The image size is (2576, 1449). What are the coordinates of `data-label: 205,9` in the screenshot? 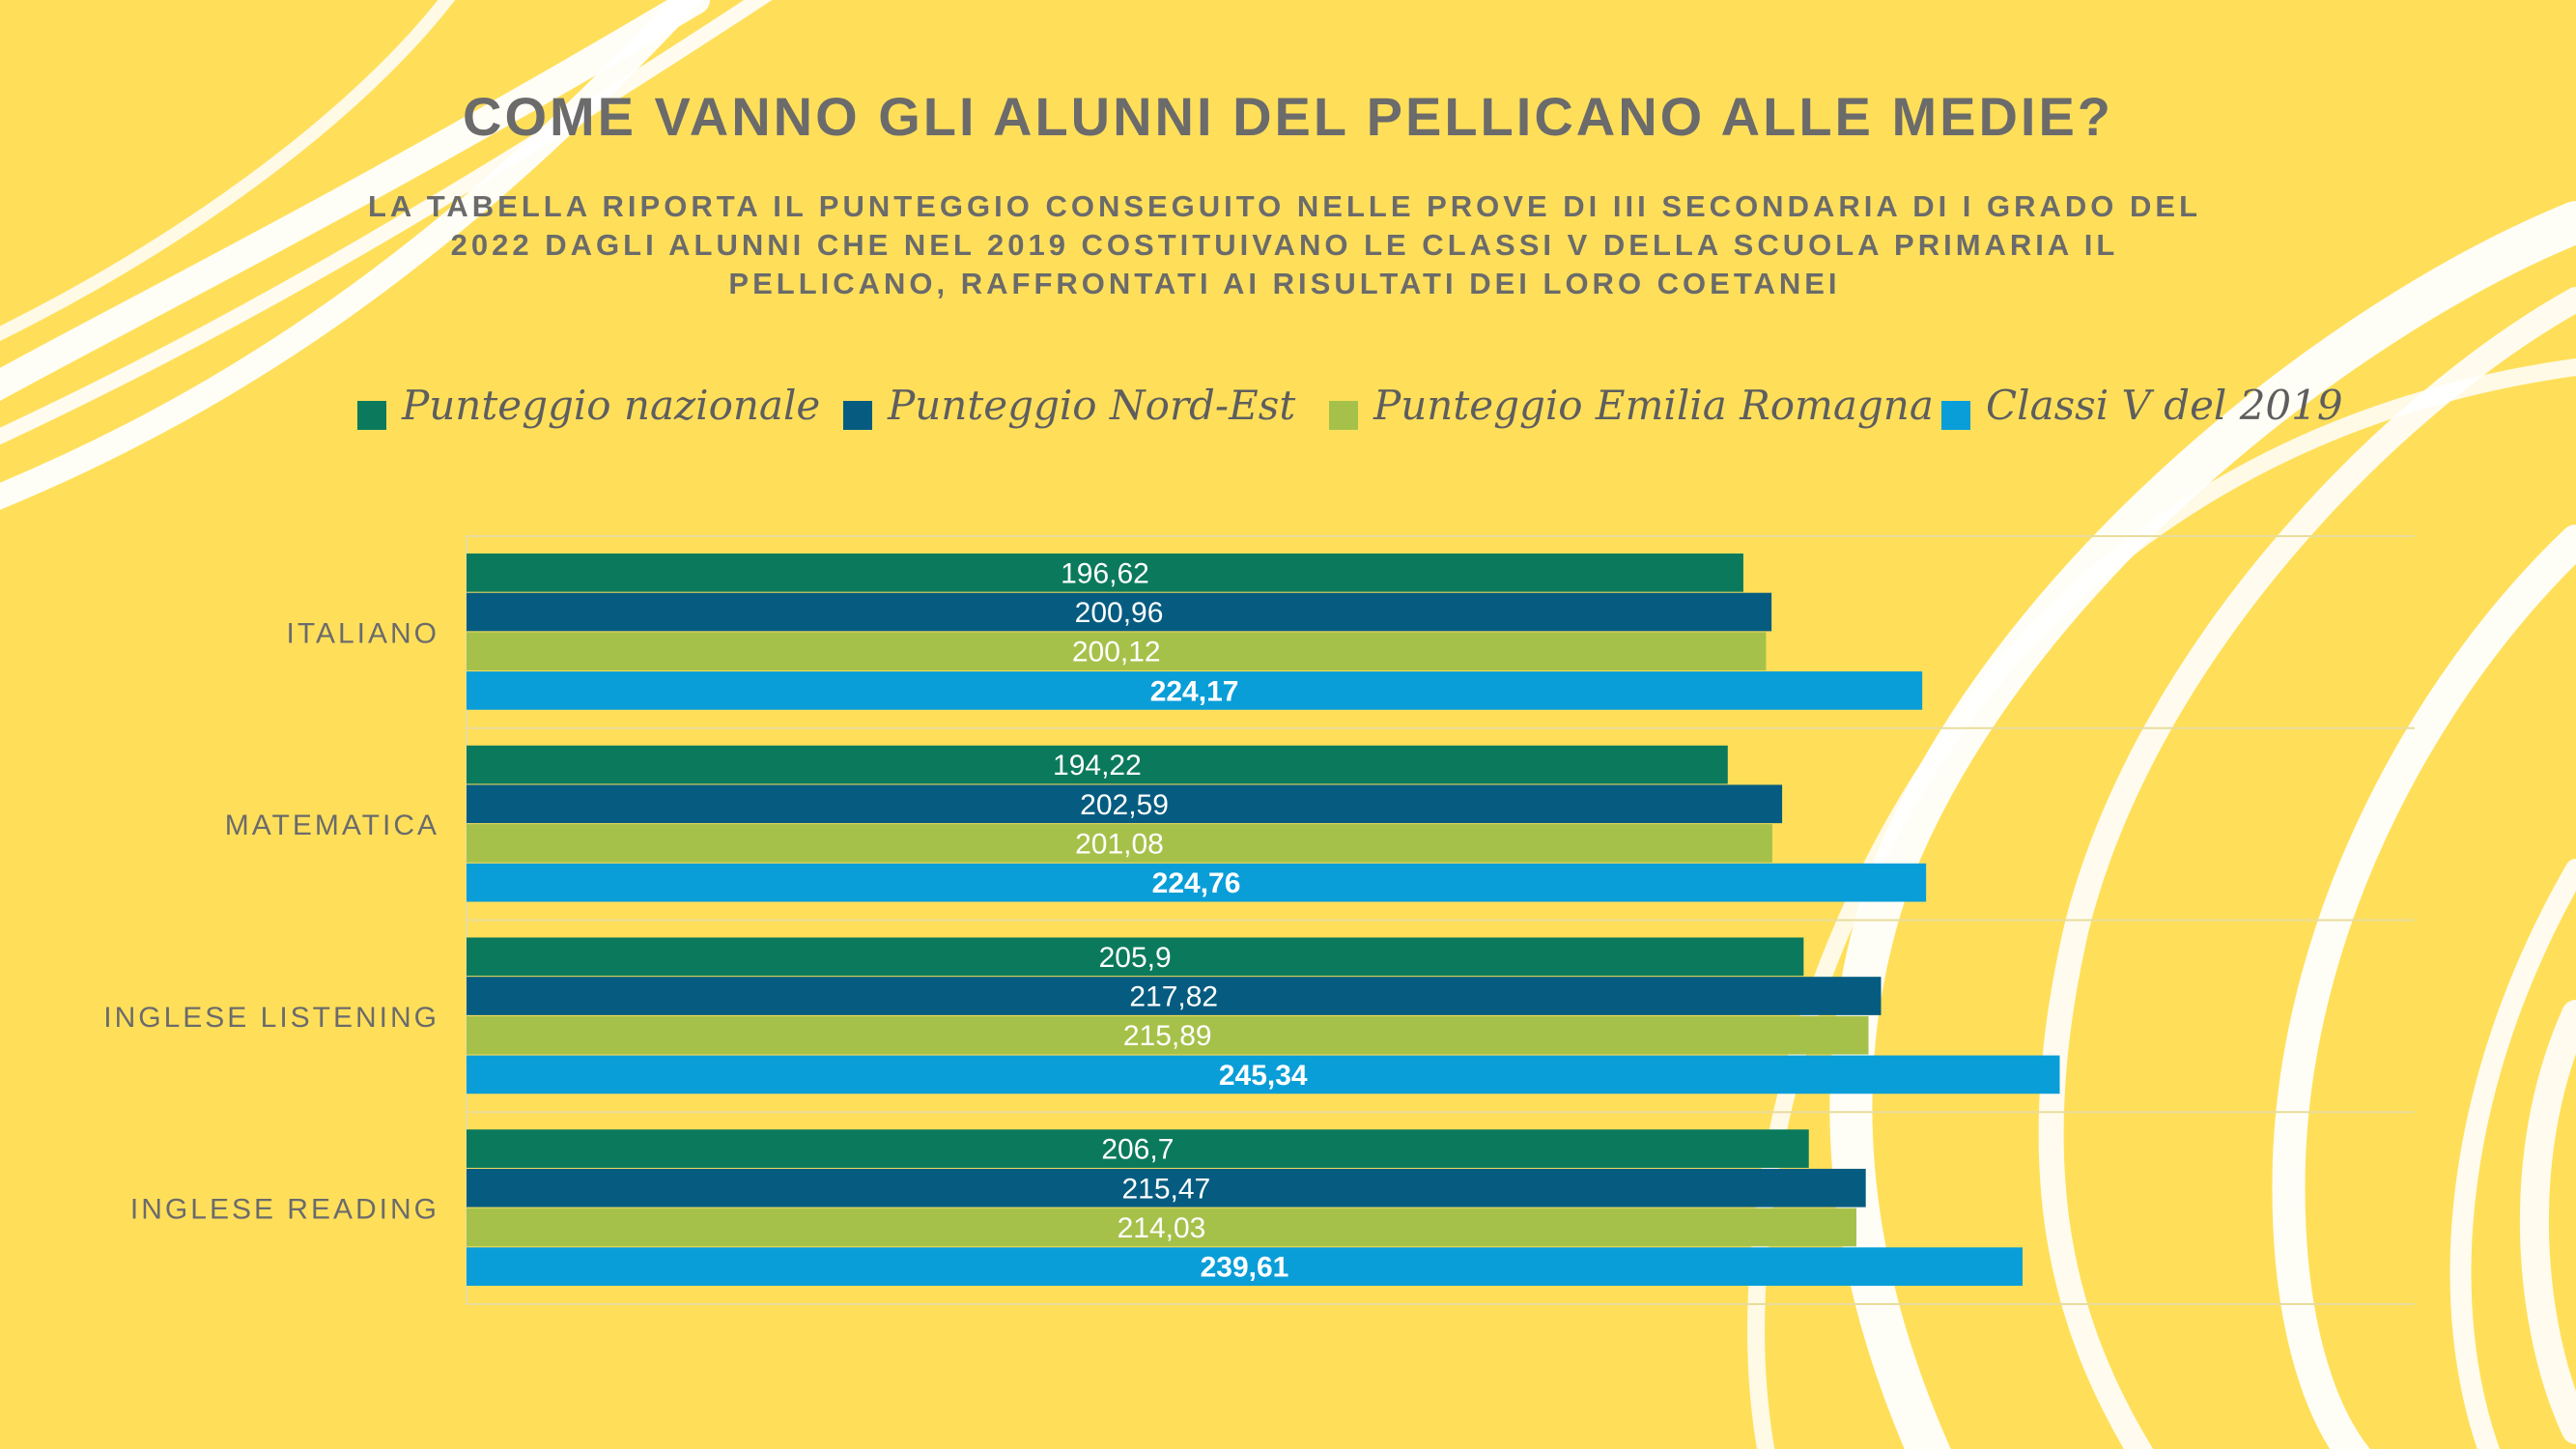 It's located at (1135, 958).